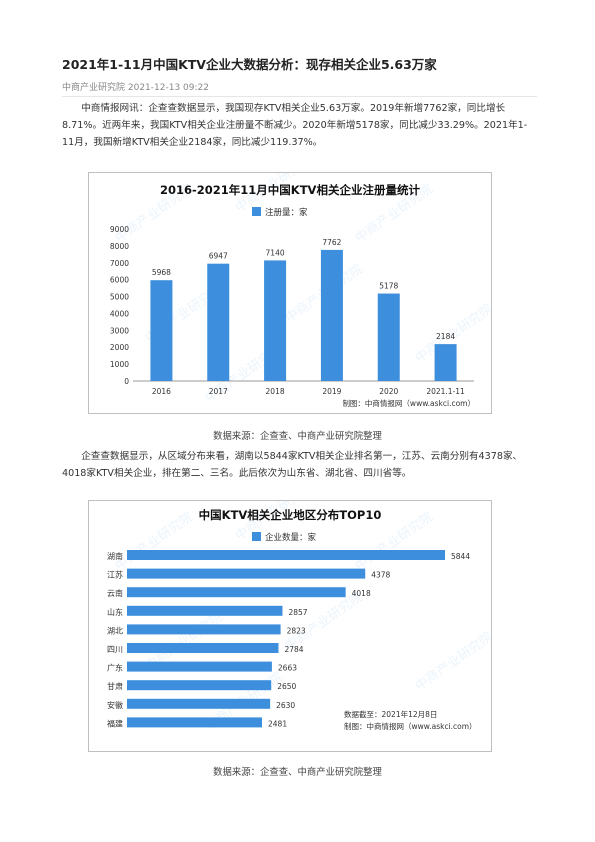 This screenshot has width=595, height=842. What do you see at coordinates (135, 88) in the screenshot?
I see `article-meta: 中商产业研究院 2021-12-13 09:22` at bounding box center [135, 88].